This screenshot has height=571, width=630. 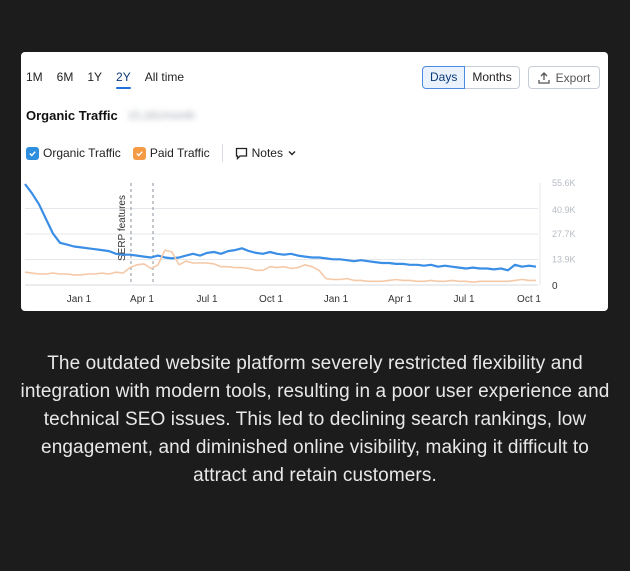 What do you see at coordinates (241, 153) in the screenshot?
I see `comment-icon` at bounding box center [241, 153].